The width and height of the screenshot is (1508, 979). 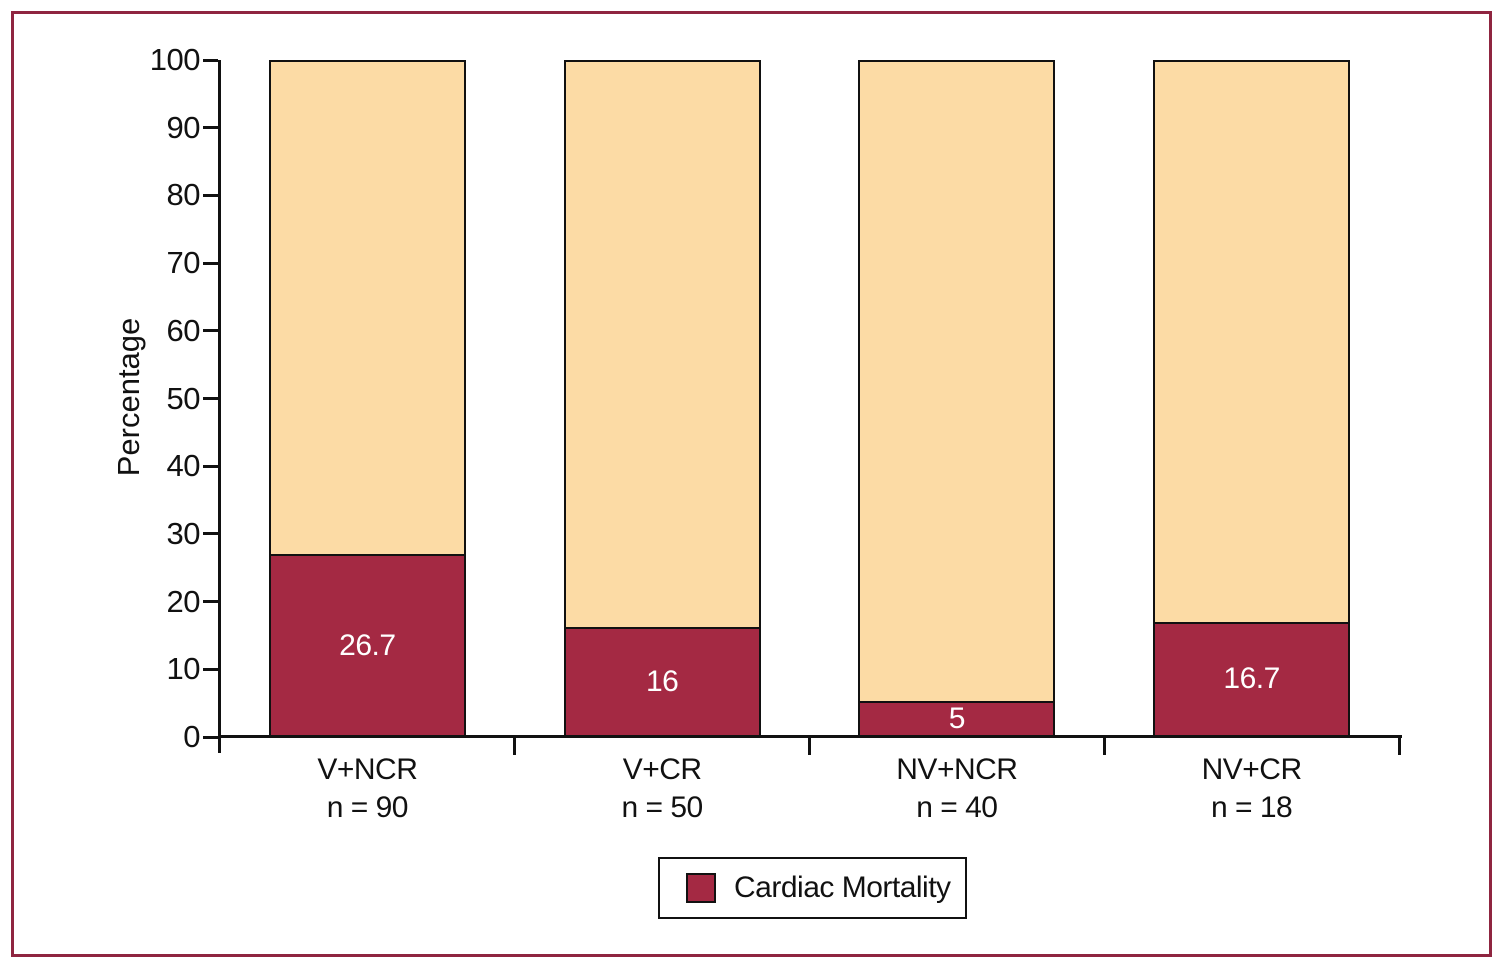 What do you see at coordinates (957, 807) in the screenshot?
I see `category-sublabel: n = 40` at bounding box center [957, 807].